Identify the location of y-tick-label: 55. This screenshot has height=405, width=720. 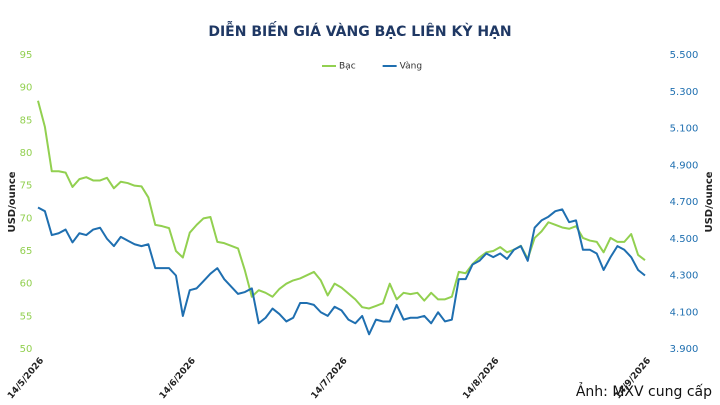
(26, 316).